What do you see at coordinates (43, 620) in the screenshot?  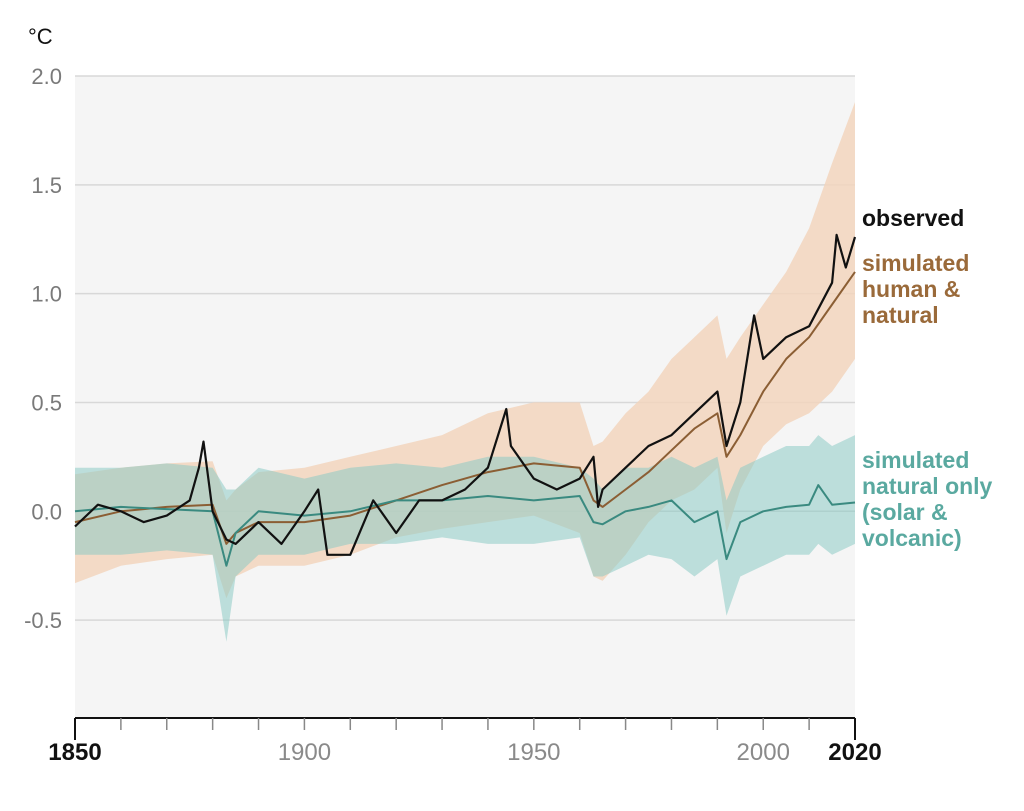 I see `y-tick-label: -0.5` at bounding box center [43, 620].